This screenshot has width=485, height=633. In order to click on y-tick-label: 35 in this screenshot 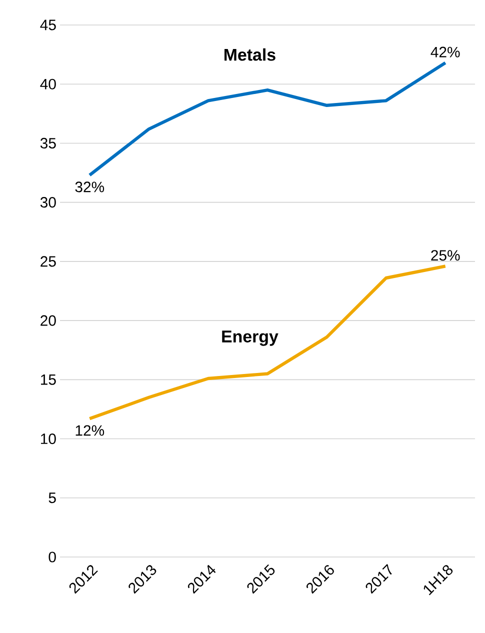, I will do `click(48, 143)`.